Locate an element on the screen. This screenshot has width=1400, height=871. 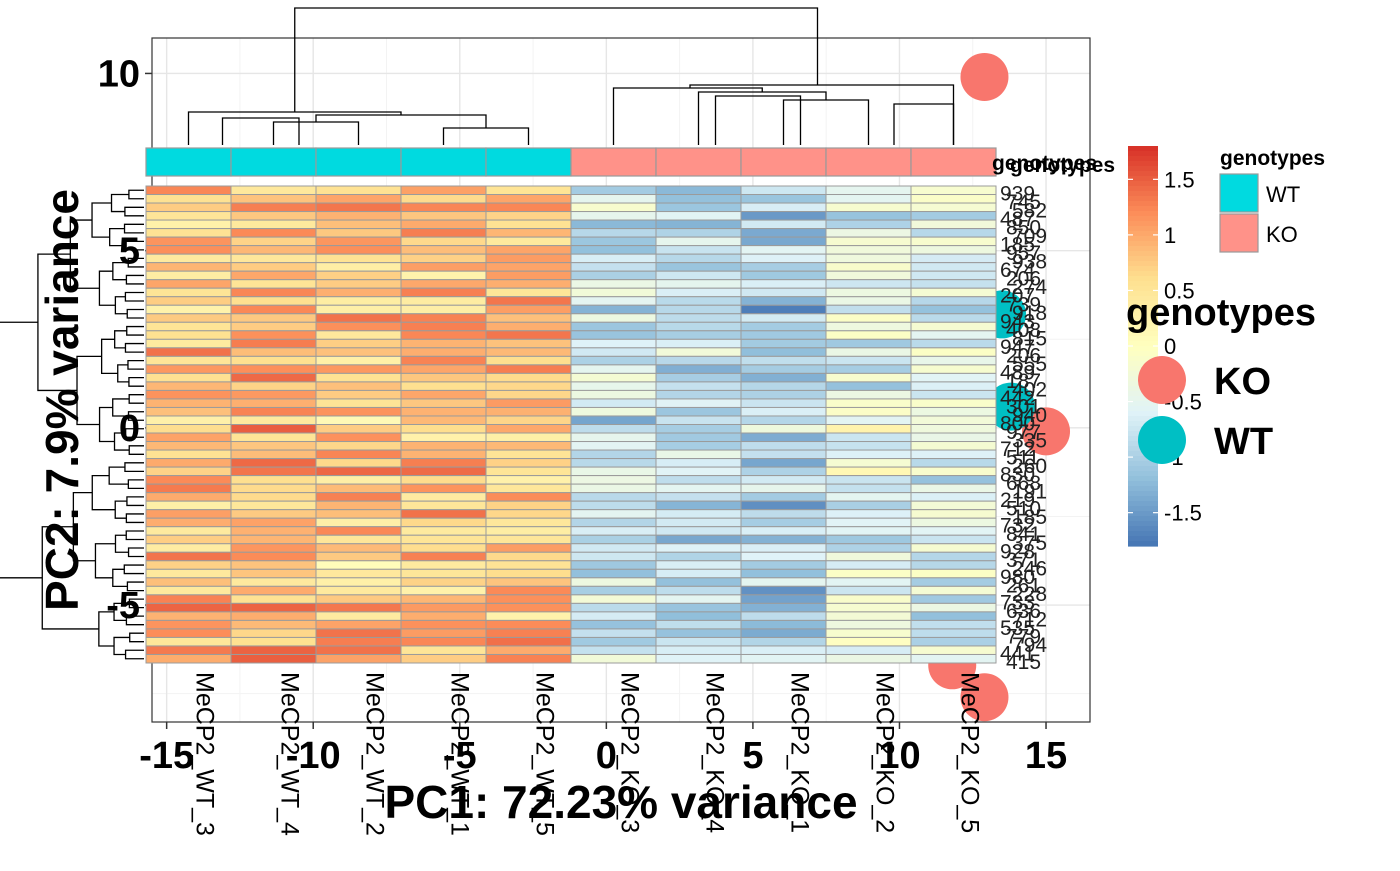
x-tick-label: 0 is located at coordinates (606, 756).